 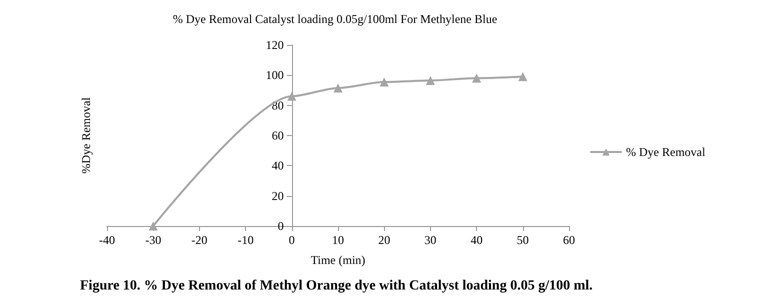 What do you see at coordinates (278, 165) in the screenshot?
I see `y-tick-label: 40` at bounding box center [278, 165].